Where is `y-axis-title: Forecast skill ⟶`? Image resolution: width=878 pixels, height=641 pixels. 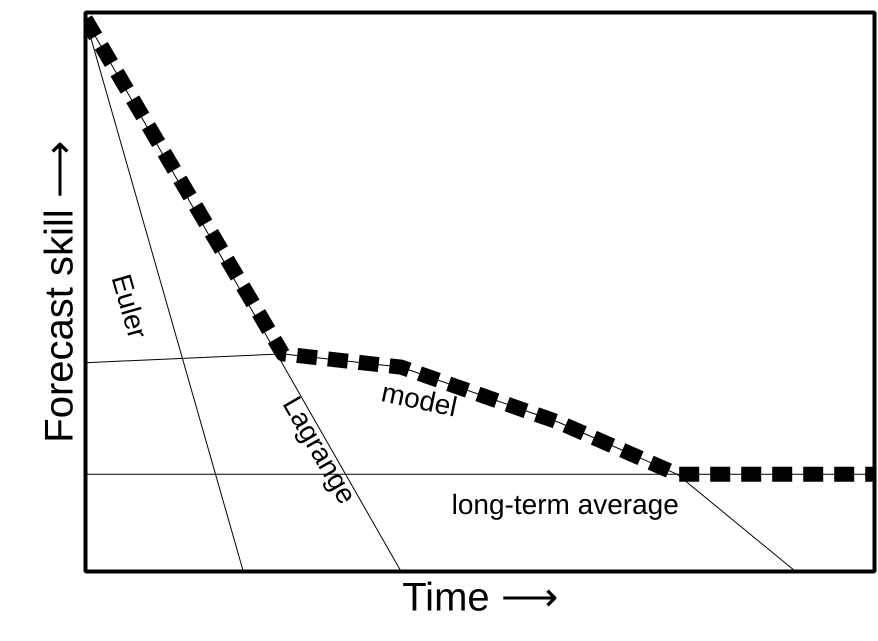 y-axis-title: Forecast skill ⟶ is located at coordinates (60, 292).